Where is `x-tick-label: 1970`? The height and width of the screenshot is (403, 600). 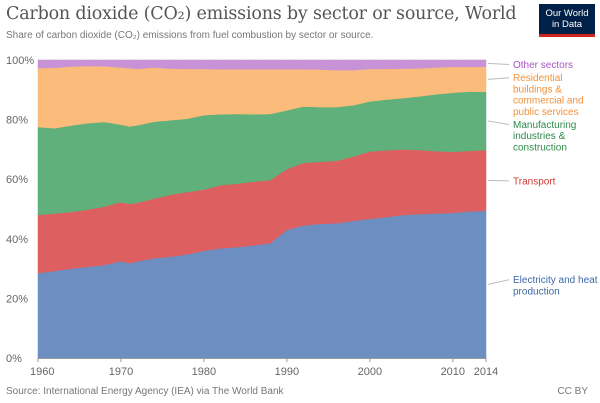 x-tick-label: 1970 is located at coordinates (121, 372).